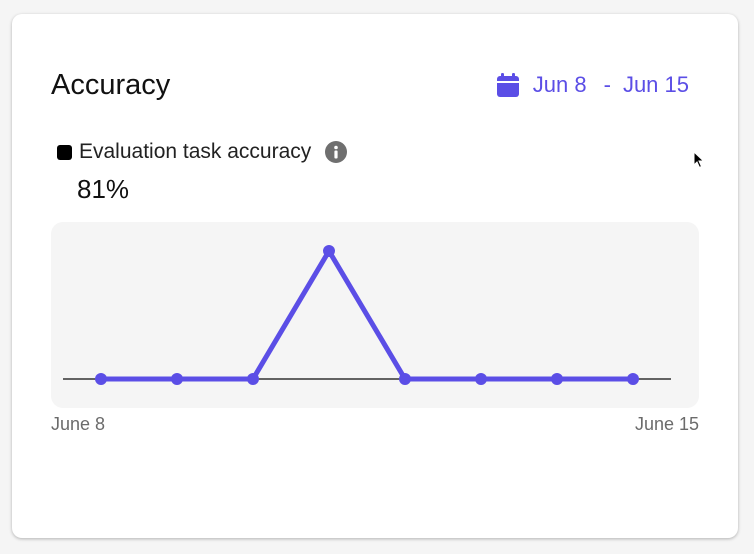  I want to click on chart-legend: Evaluation task accuracy, so click(202, 152).